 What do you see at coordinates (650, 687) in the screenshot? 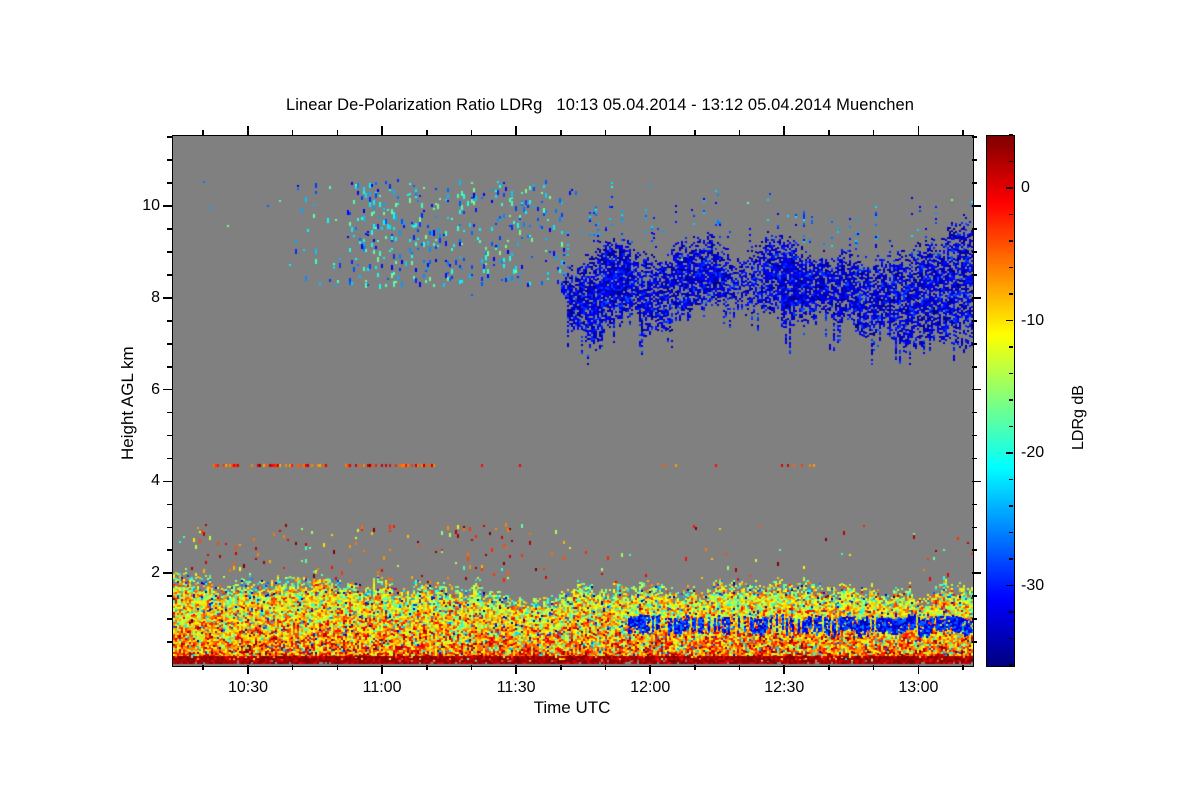
I see `x-axis-tick-label: 12:00` at bounding box center [650, 687].